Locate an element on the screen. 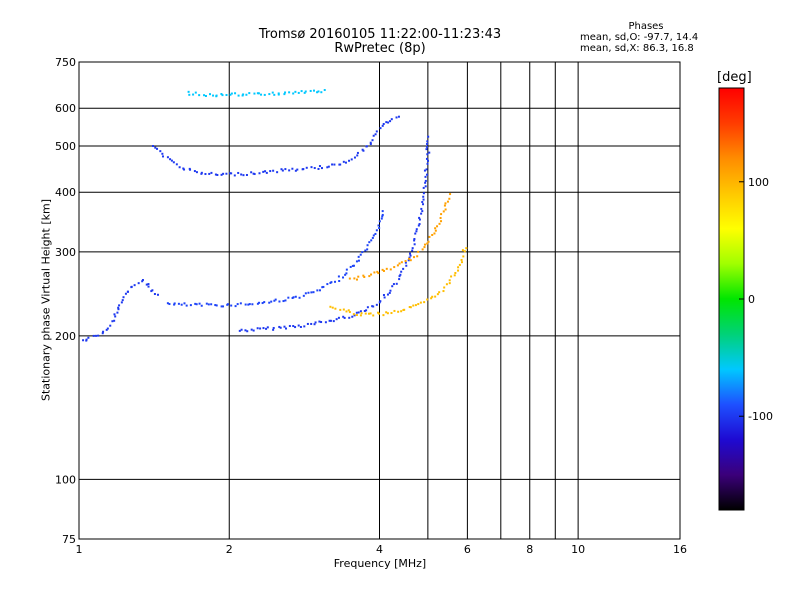 The width and height of the screenshot is (800, 600). colorbar-tick-label: -100 is located at coordinates (760, 416).